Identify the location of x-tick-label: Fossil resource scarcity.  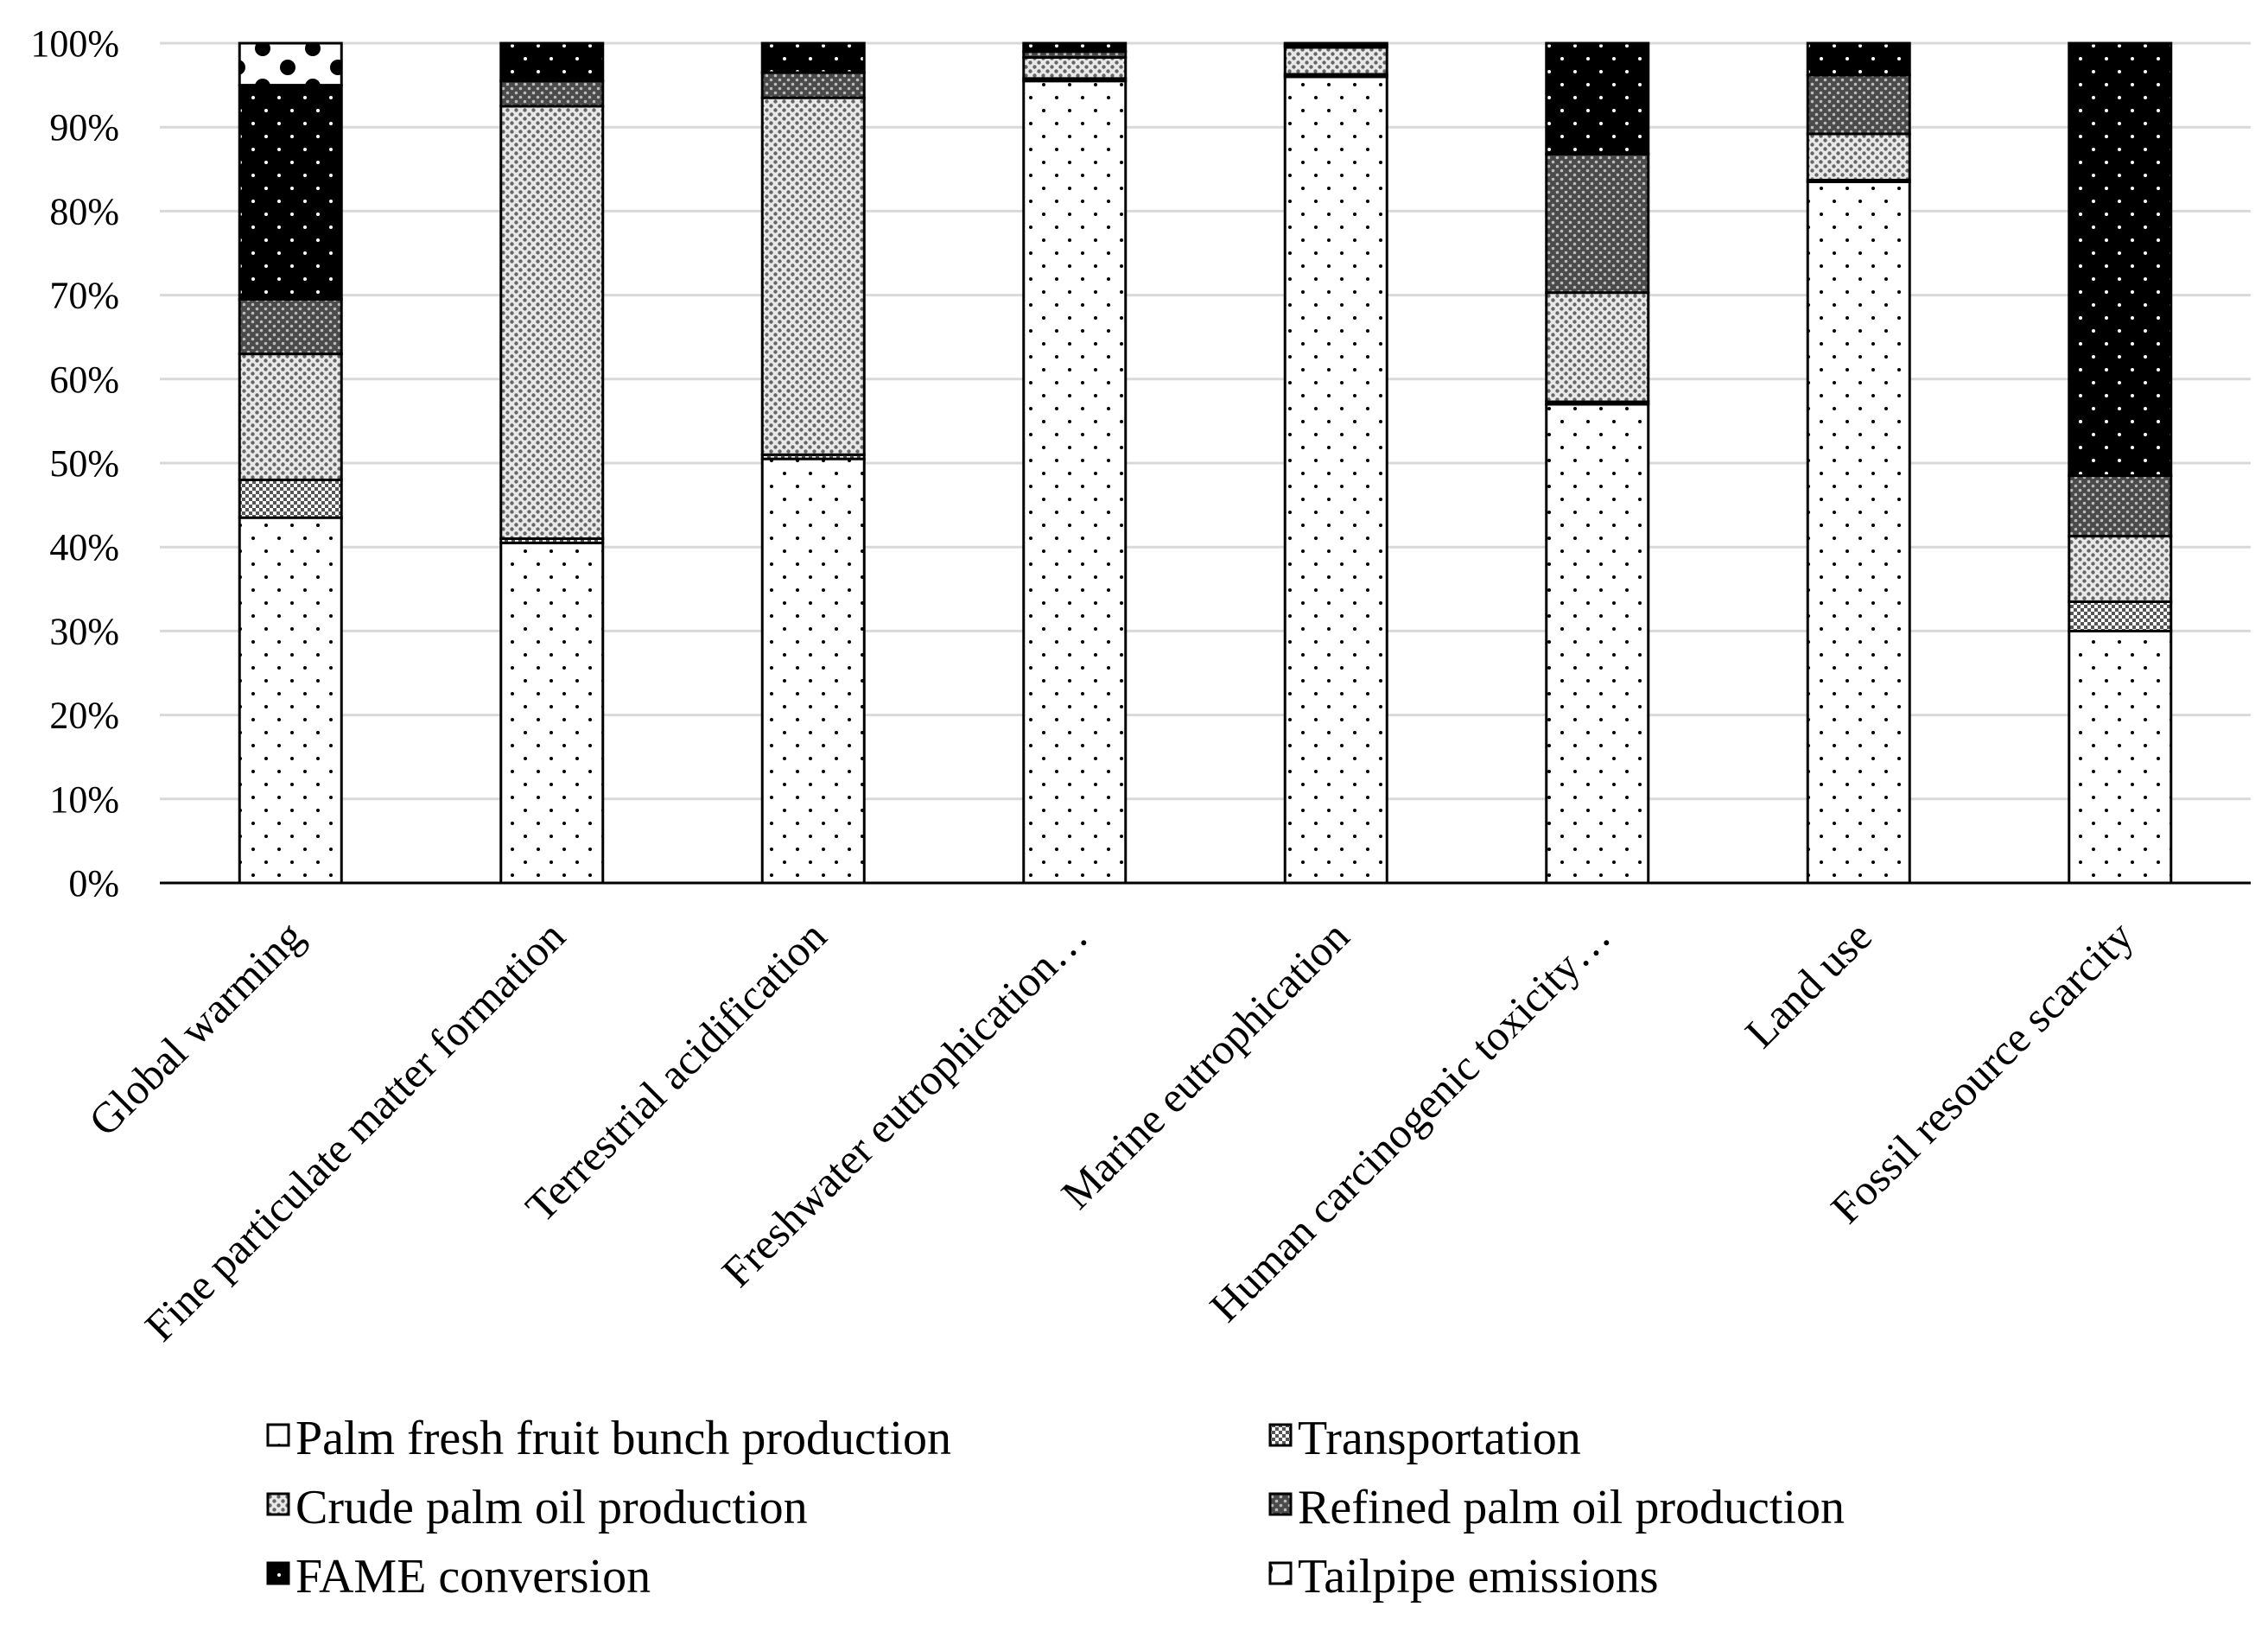
(1981, 1072).